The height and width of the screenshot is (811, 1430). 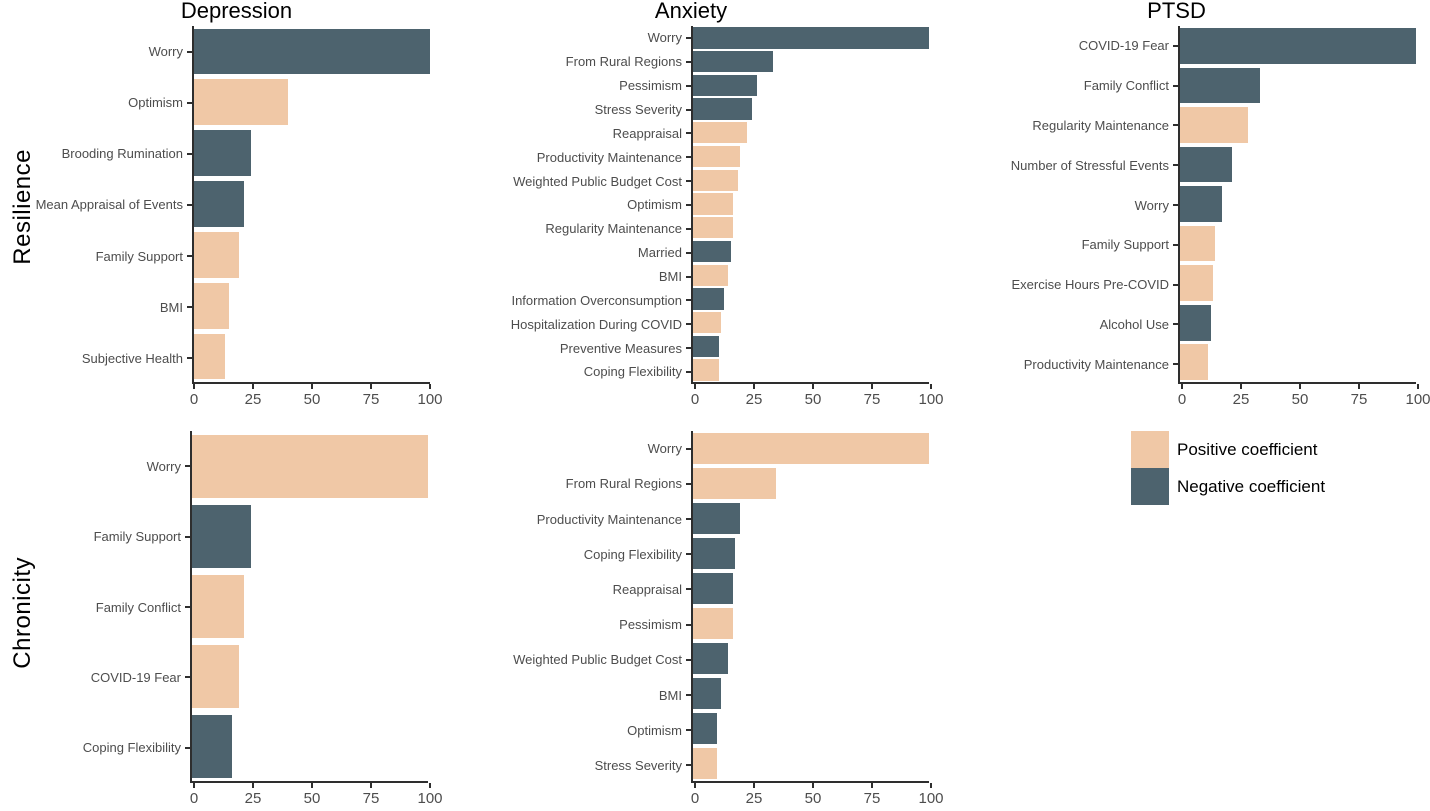 What do you see at coordinates (707, 323) in the screenshot?
I see `bar-hospitalization-during-covid` at bounding box center [707, 323].